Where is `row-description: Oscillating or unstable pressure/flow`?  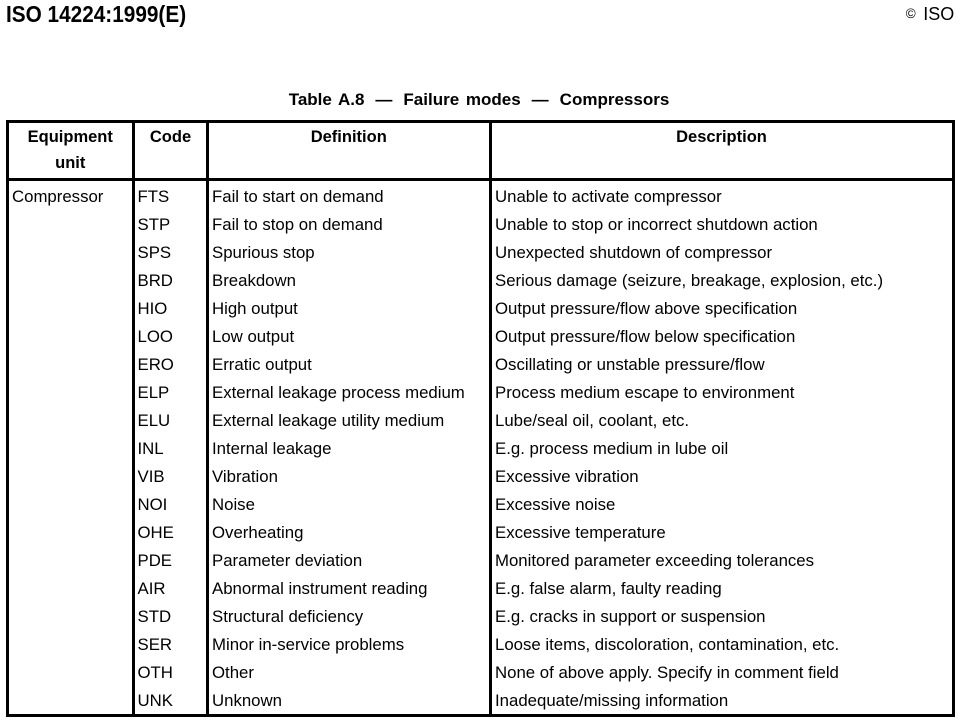 row-description: Oscillating or unstable pressure/flow is located at coordinates (630, 365).